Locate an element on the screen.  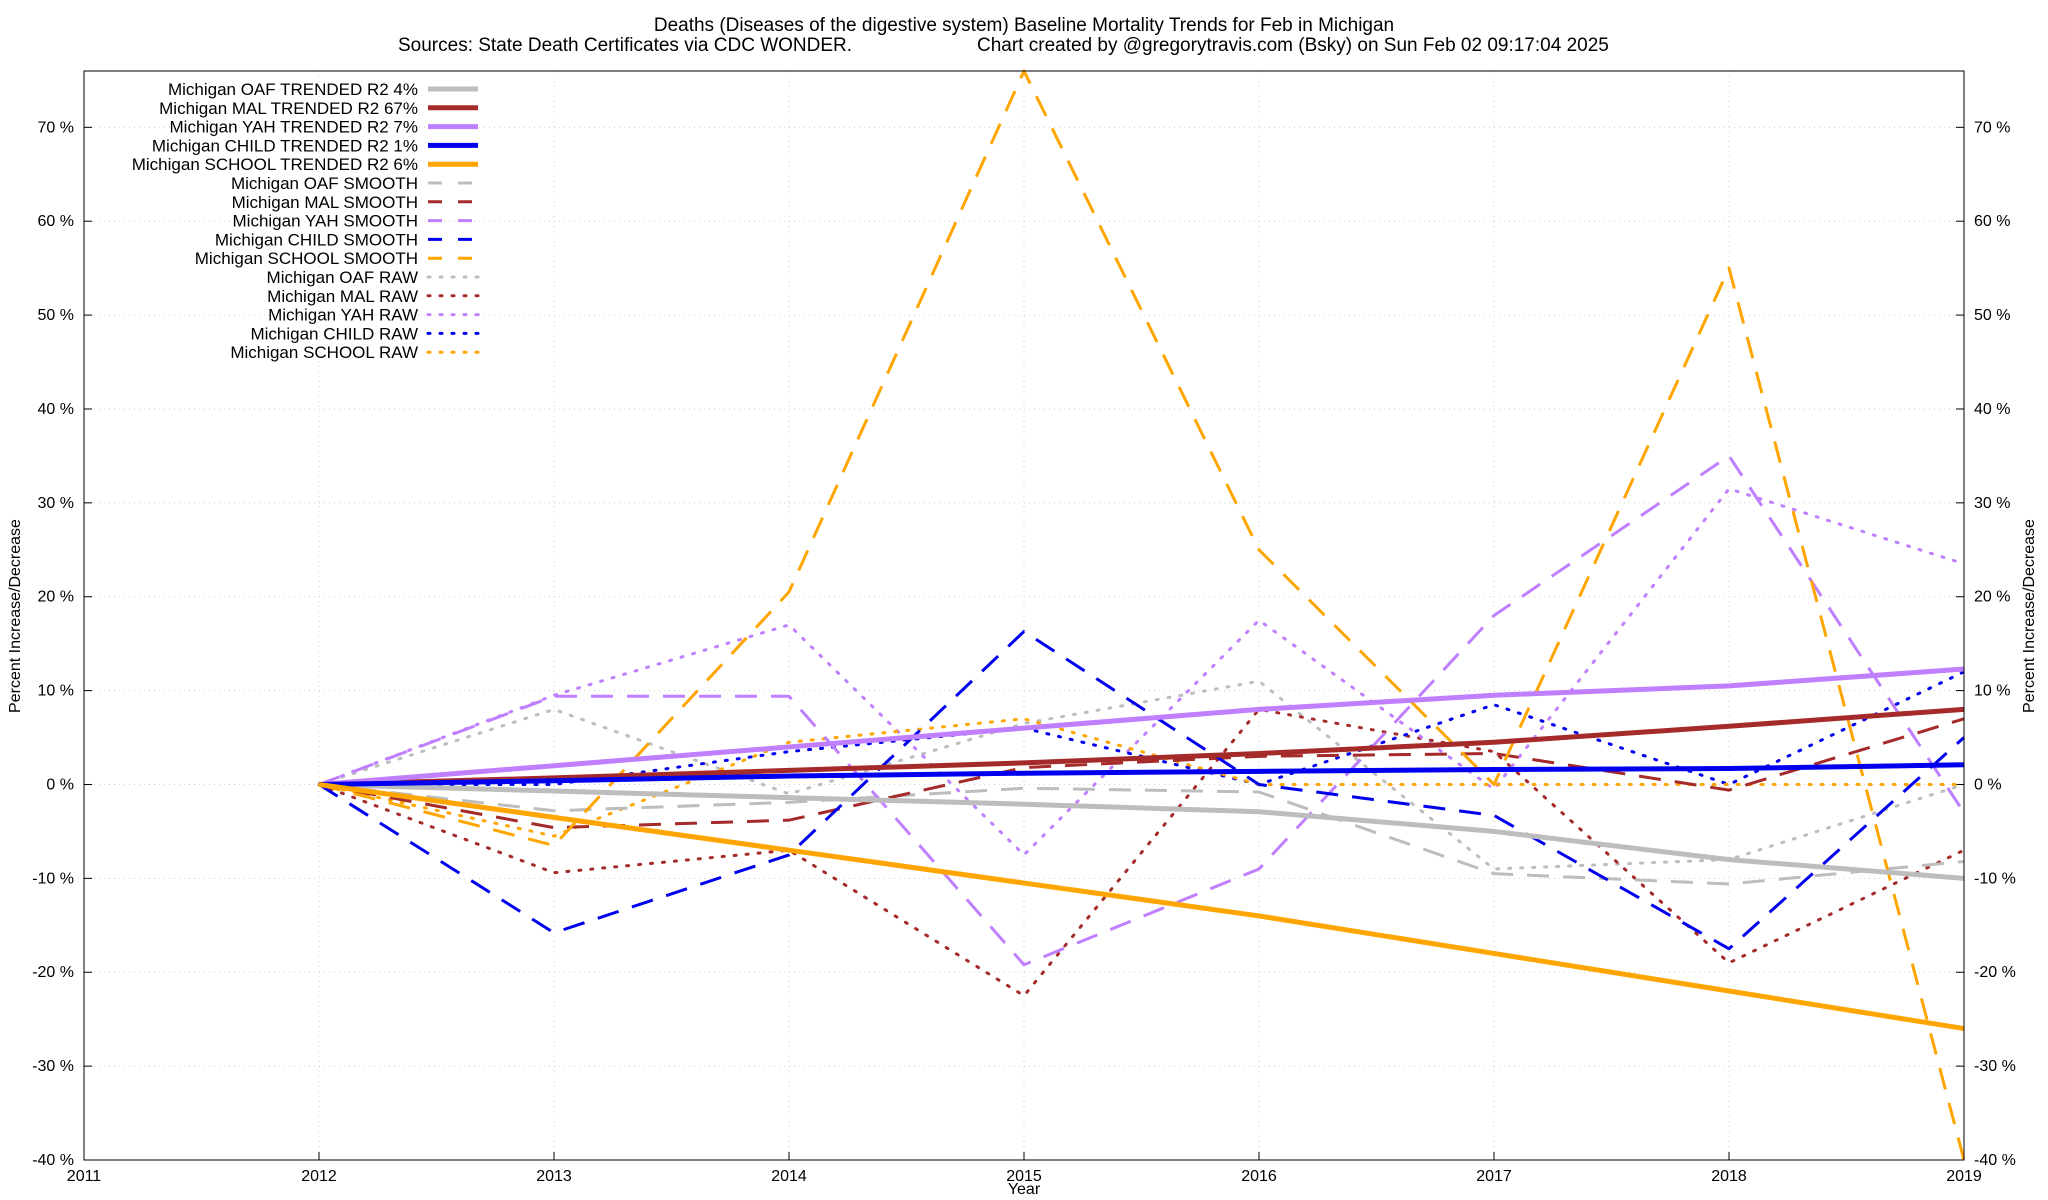
y-axis-label: Percent Increase/Decrease is located at coordinates (15, 616).